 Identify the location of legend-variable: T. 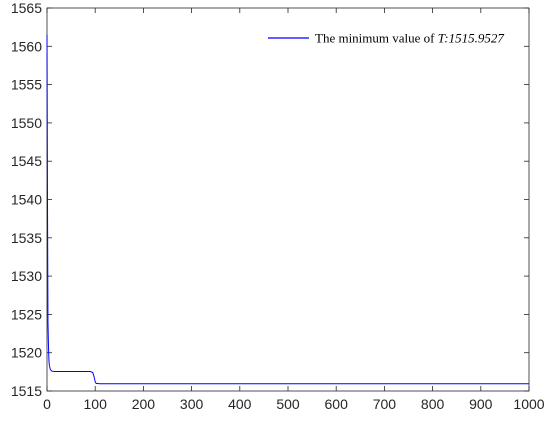
(442, 38).